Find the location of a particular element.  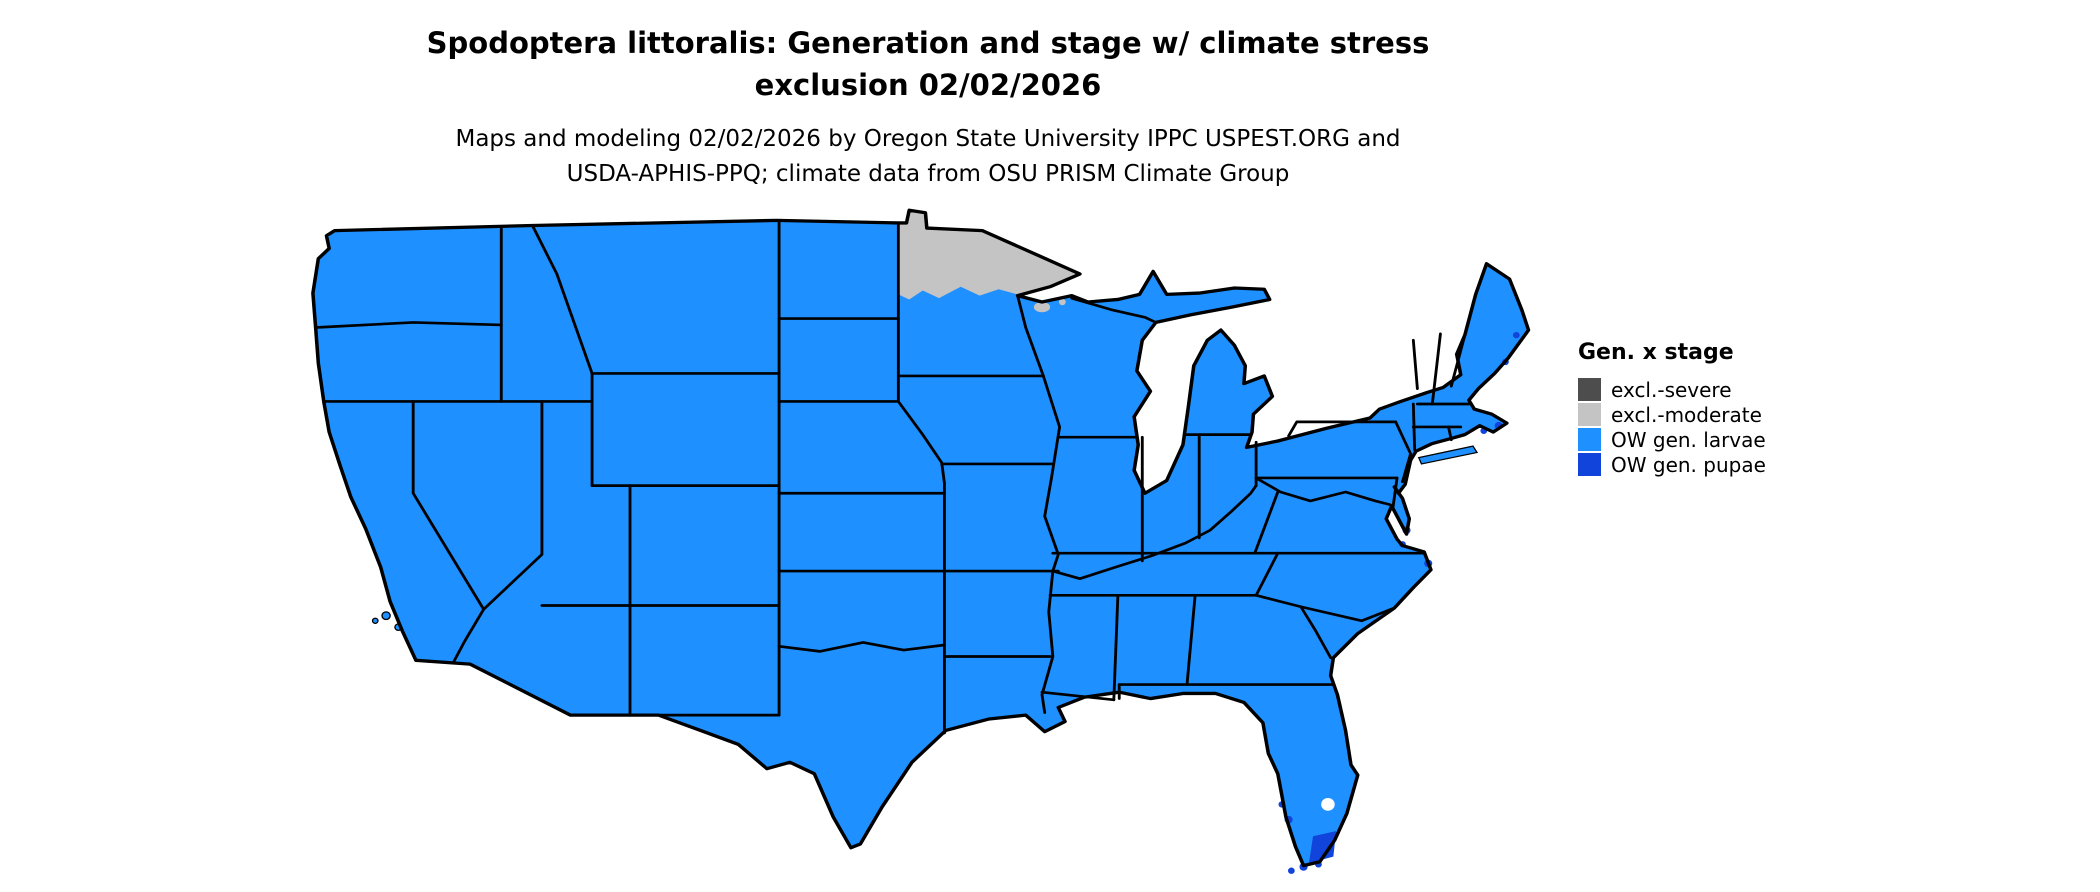

legend-item: excl.-moderate is located at coordinates (1672, 414).